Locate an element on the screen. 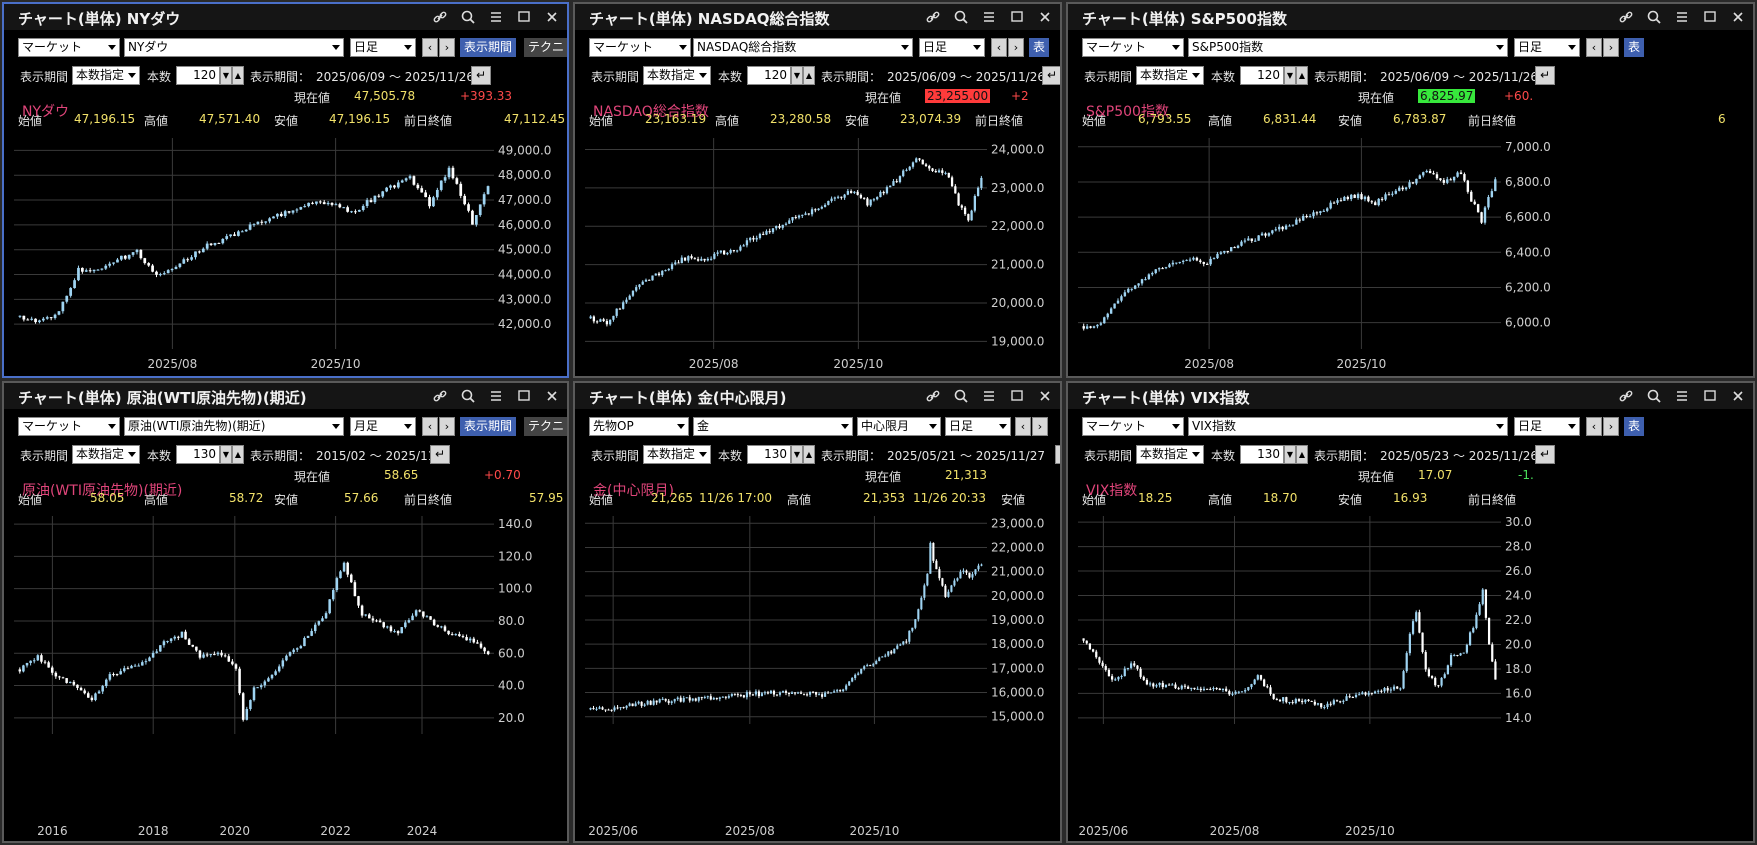 The width and height of the screenshot is (1757, 845). panel-titlebar: チャート(単体) 原油(WTI原油先物)(期近) is located at coordinates (285, 396).